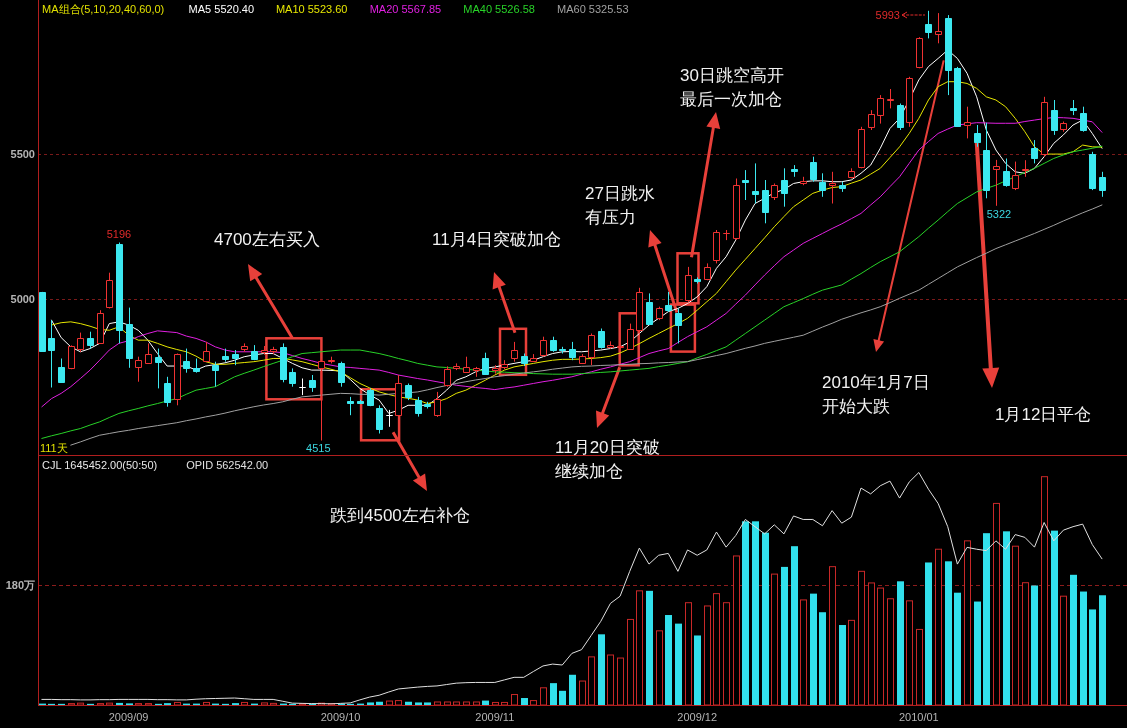 This screenshot has width=1127, height=728. I want to click on y-tick-label: 5000, so click(22, 299).